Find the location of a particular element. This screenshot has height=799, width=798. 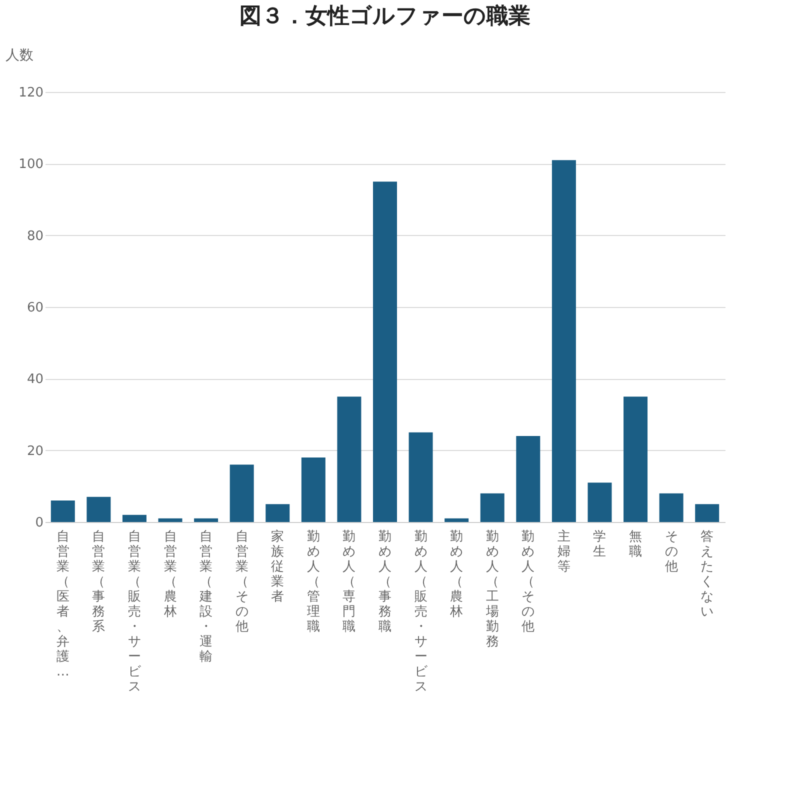

category-label: 勤め人（販売・サービス is located at coordinates (421, 612).